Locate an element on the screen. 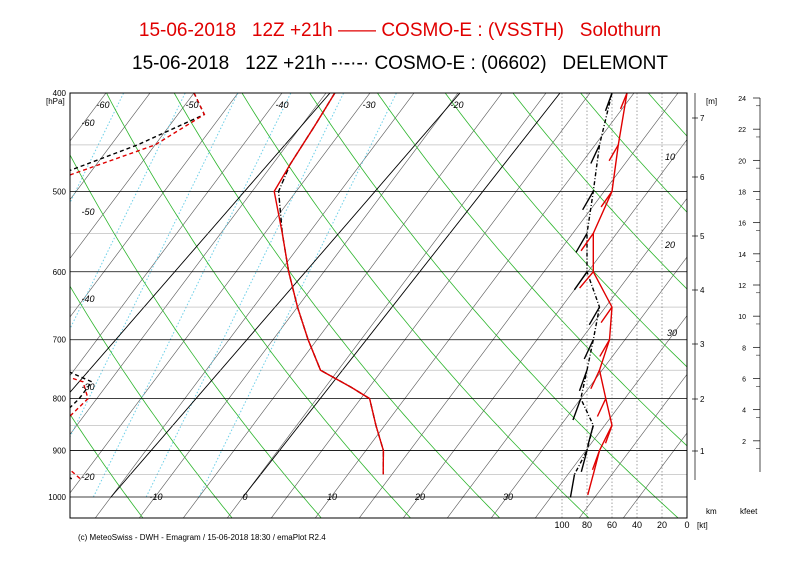 This screenshot has width=800, height=565. isotherm-label: -40 is located at coordinates (281, 105).